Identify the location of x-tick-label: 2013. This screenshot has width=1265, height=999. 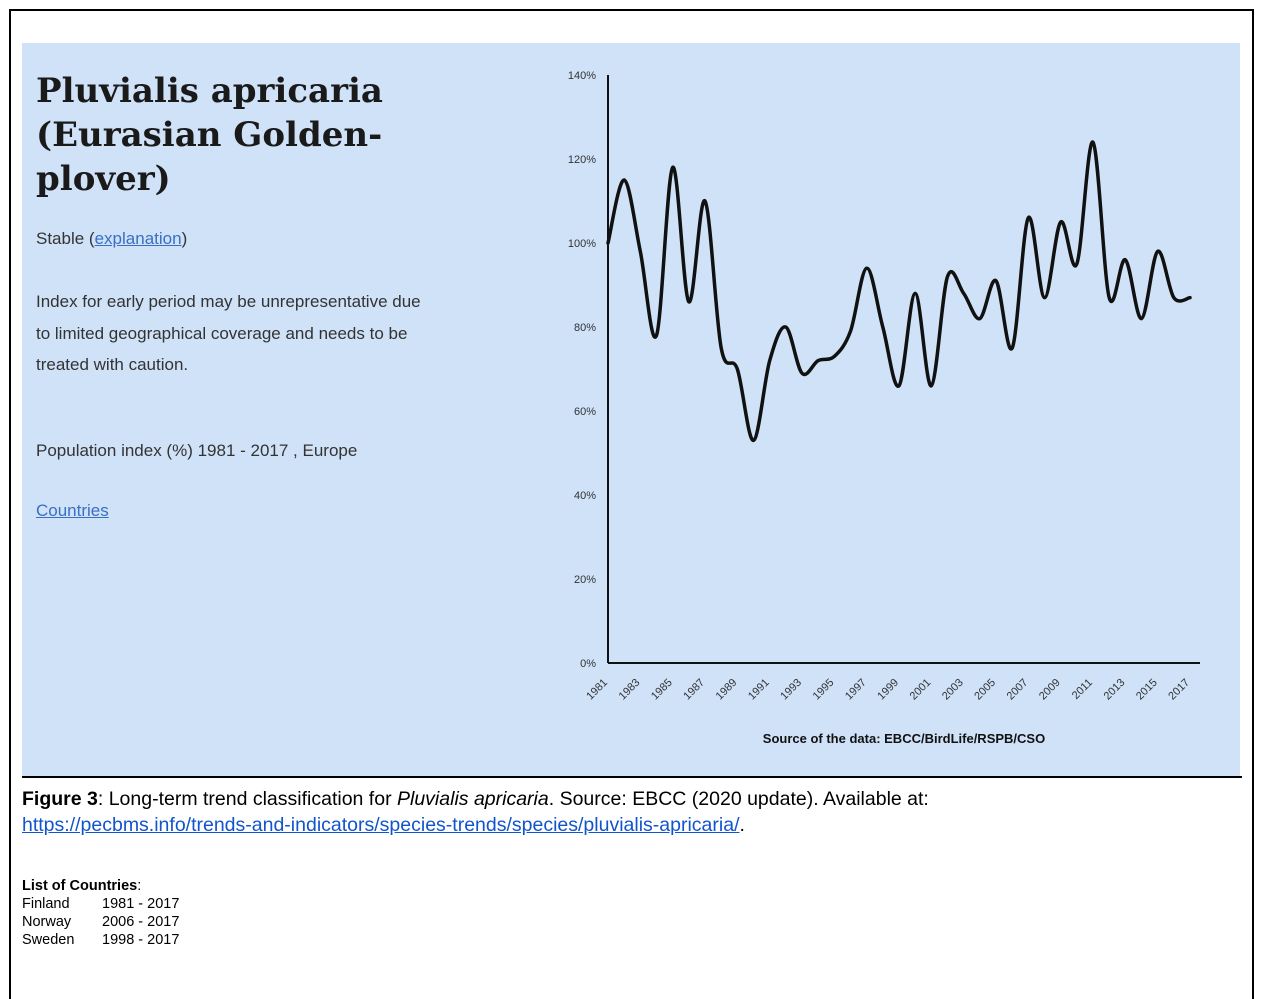
(1115, 690).